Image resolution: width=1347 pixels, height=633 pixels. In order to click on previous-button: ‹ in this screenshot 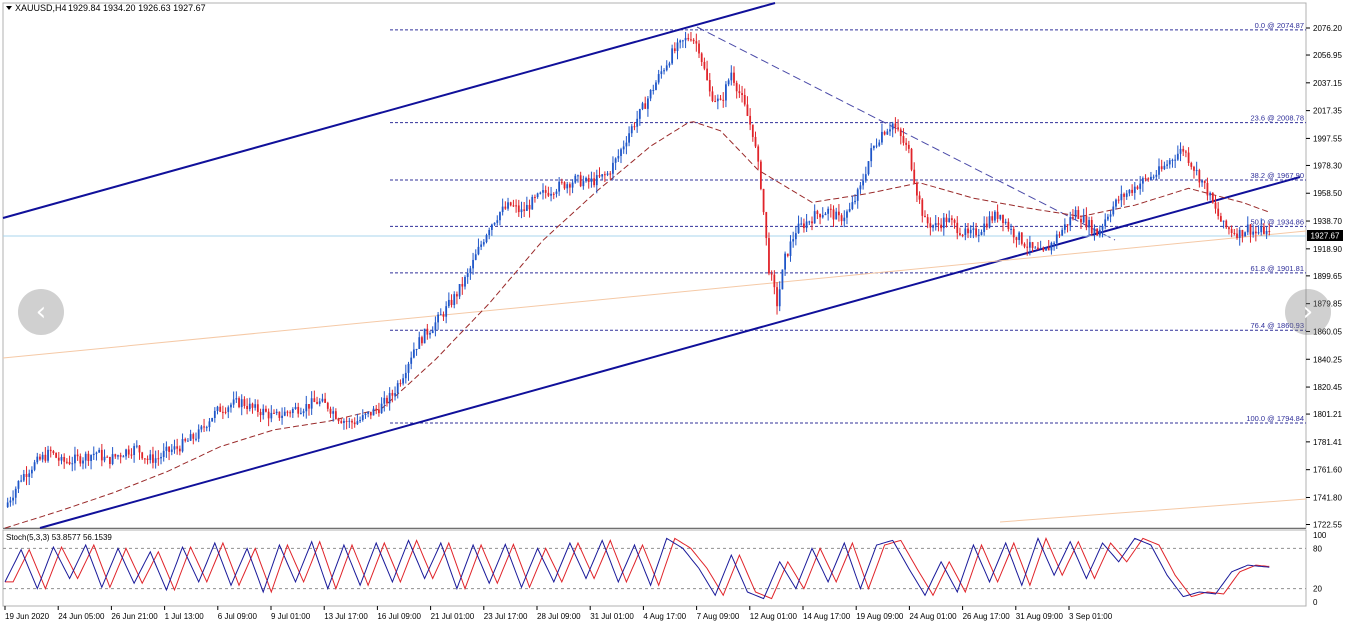, I will do `click(41, 312)`.